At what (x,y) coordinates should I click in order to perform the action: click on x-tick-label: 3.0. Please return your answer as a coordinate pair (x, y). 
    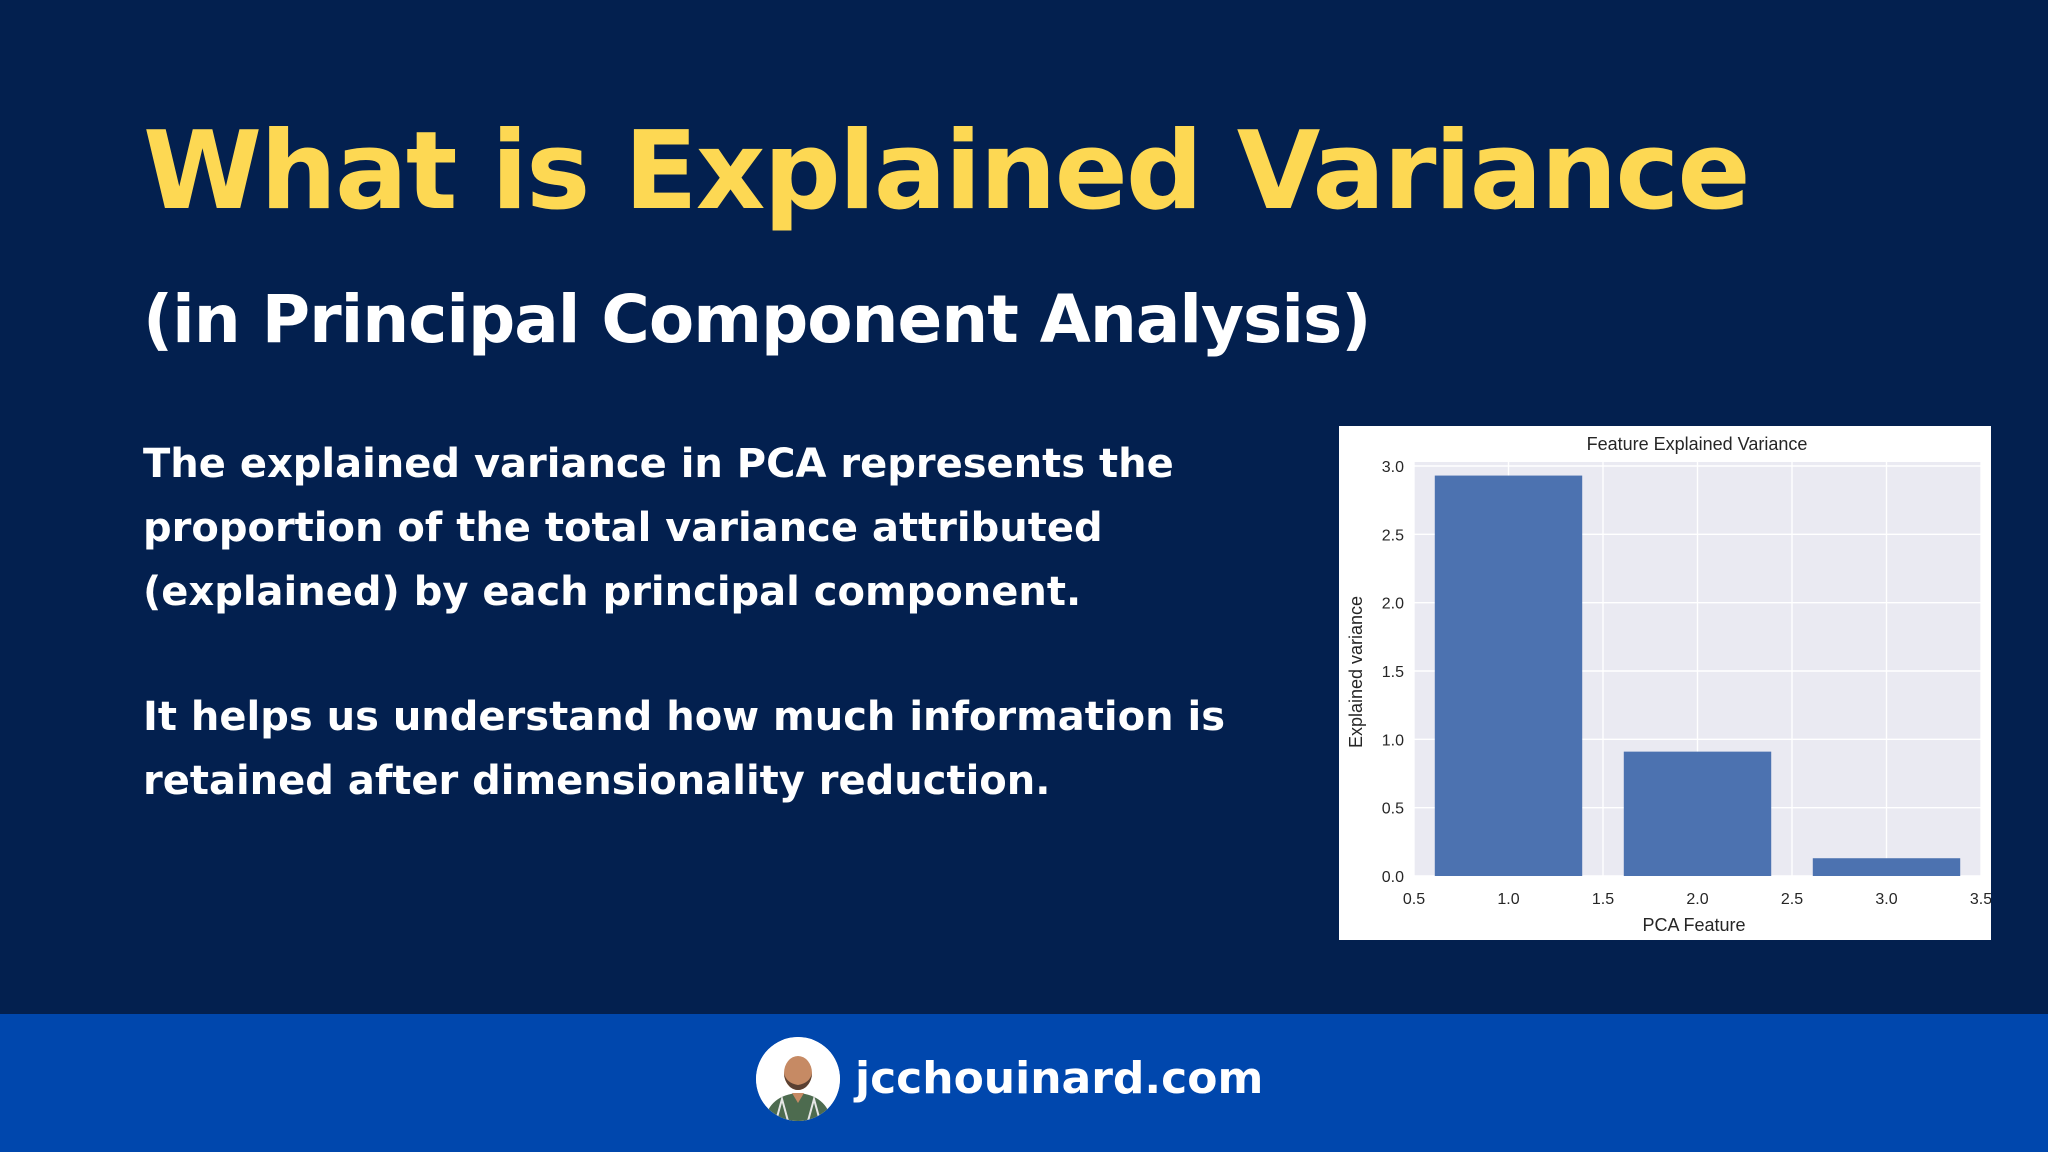
    Looking at the image, I should click on (1886, 899).